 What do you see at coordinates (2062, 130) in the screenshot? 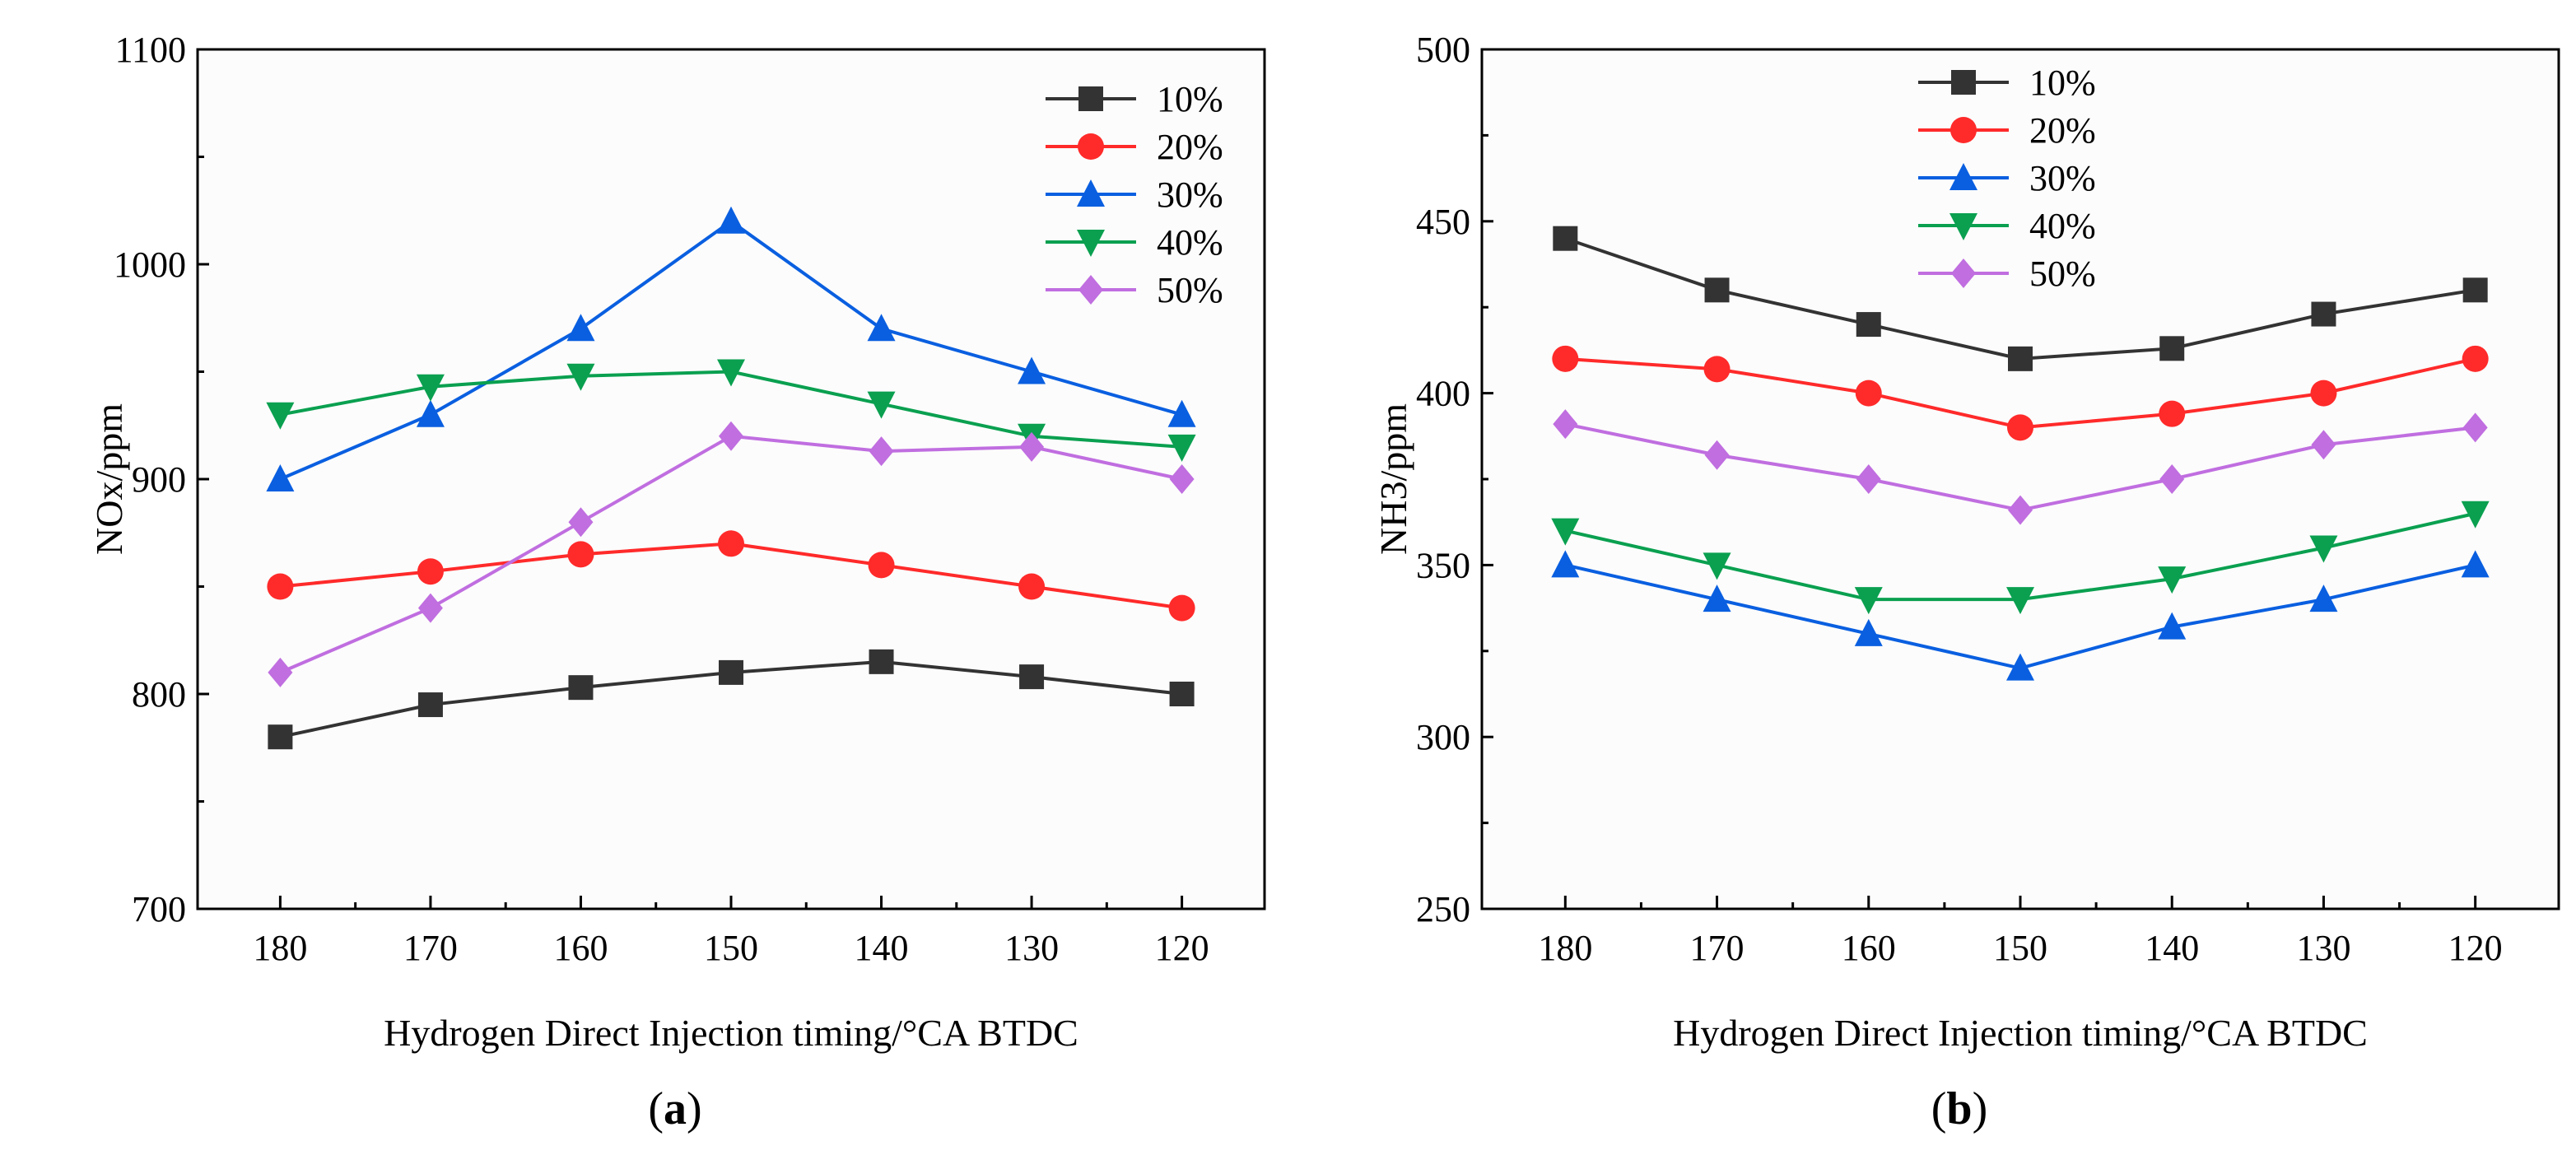
I see `legend-label: 20%` at bounding box center [2062, 130].